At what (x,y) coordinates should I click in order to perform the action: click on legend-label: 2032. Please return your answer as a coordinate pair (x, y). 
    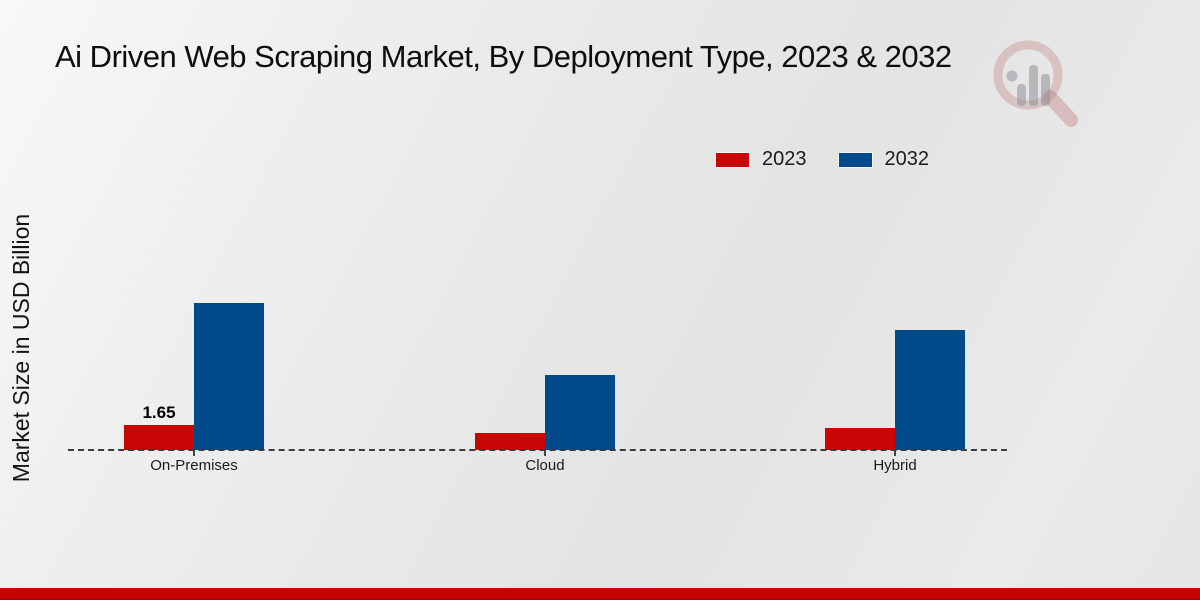
    Looking at the image, I should click on (907, 159).